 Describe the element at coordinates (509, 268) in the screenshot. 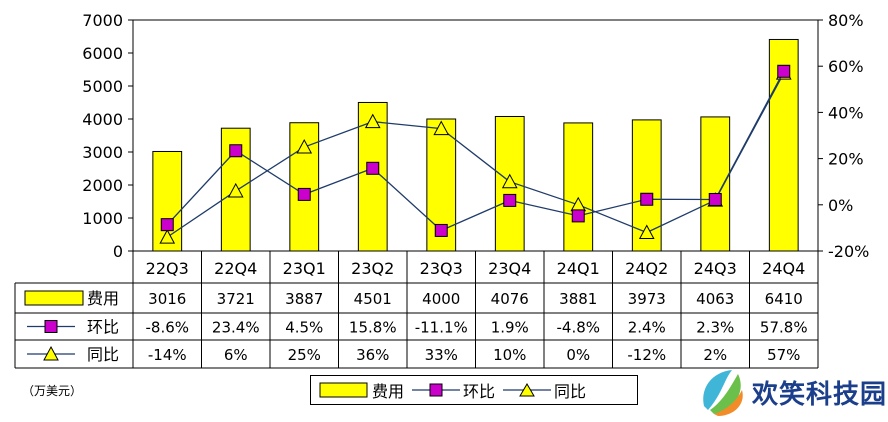

I see `x-tick-label: 23Q4` at that location.